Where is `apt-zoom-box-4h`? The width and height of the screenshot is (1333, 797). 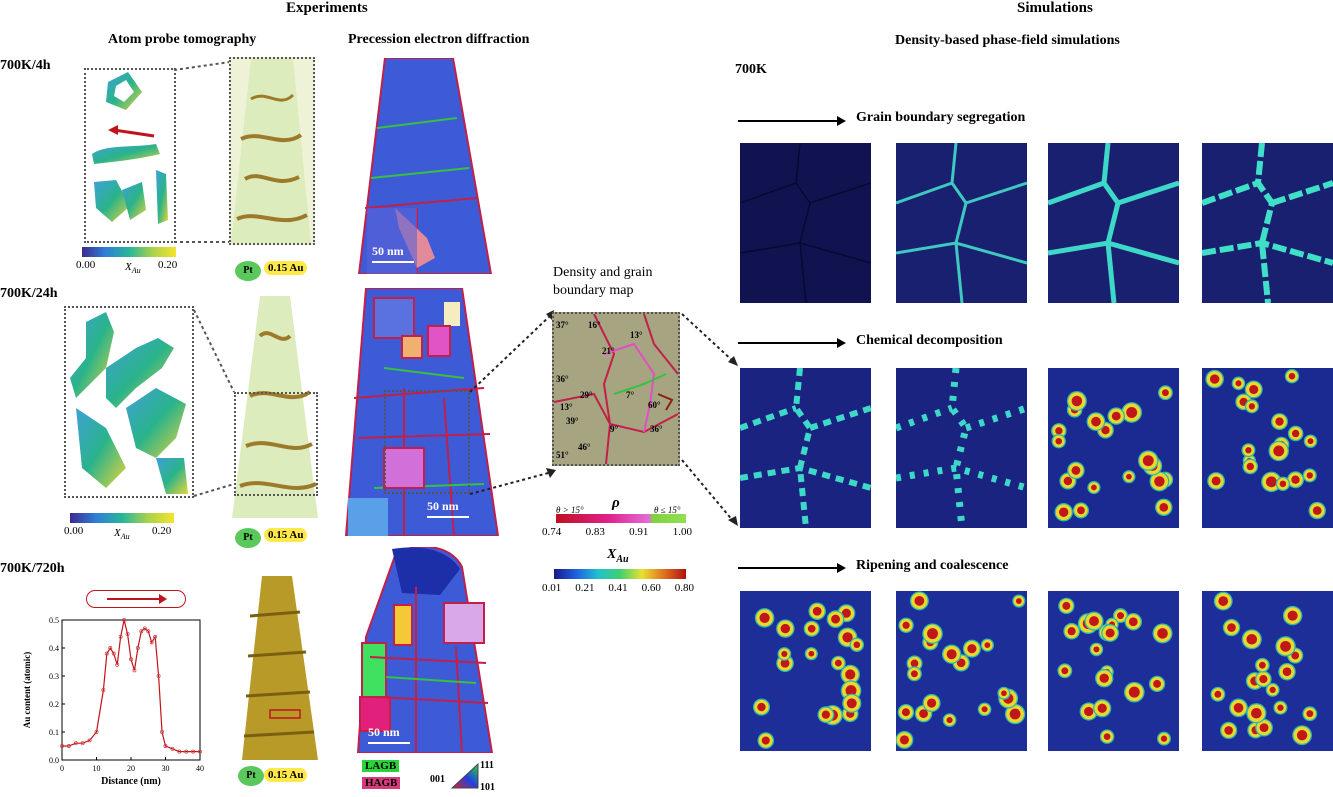
apt-zoom-box-4h is located at coordinates (130, 155).